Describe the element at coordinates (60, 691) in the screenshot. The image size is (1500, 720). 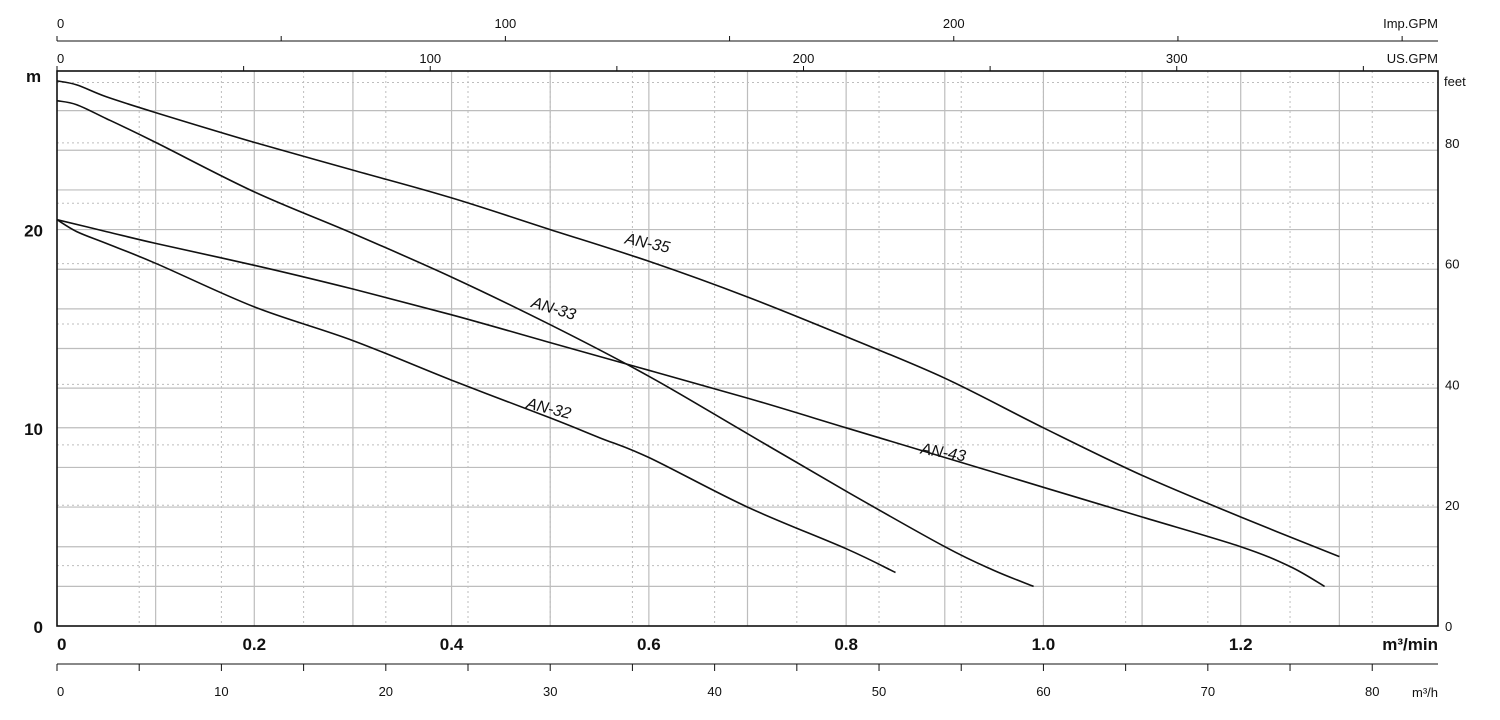
I see `m3h-tick-label: 0` at that location.